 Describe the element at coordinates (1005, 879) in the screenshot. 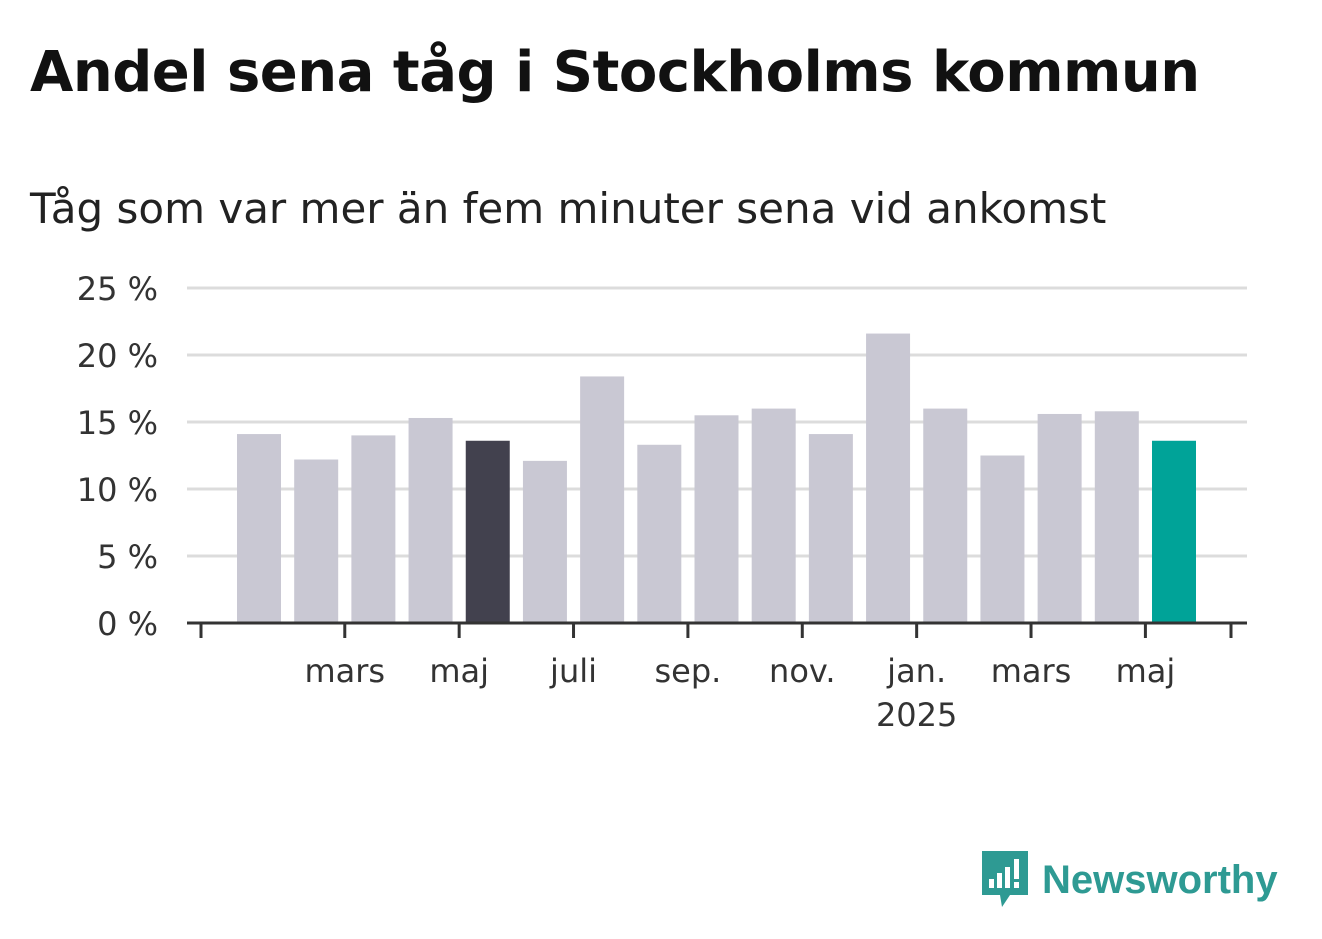

I see `newsworthy-logo-icon` at that location.